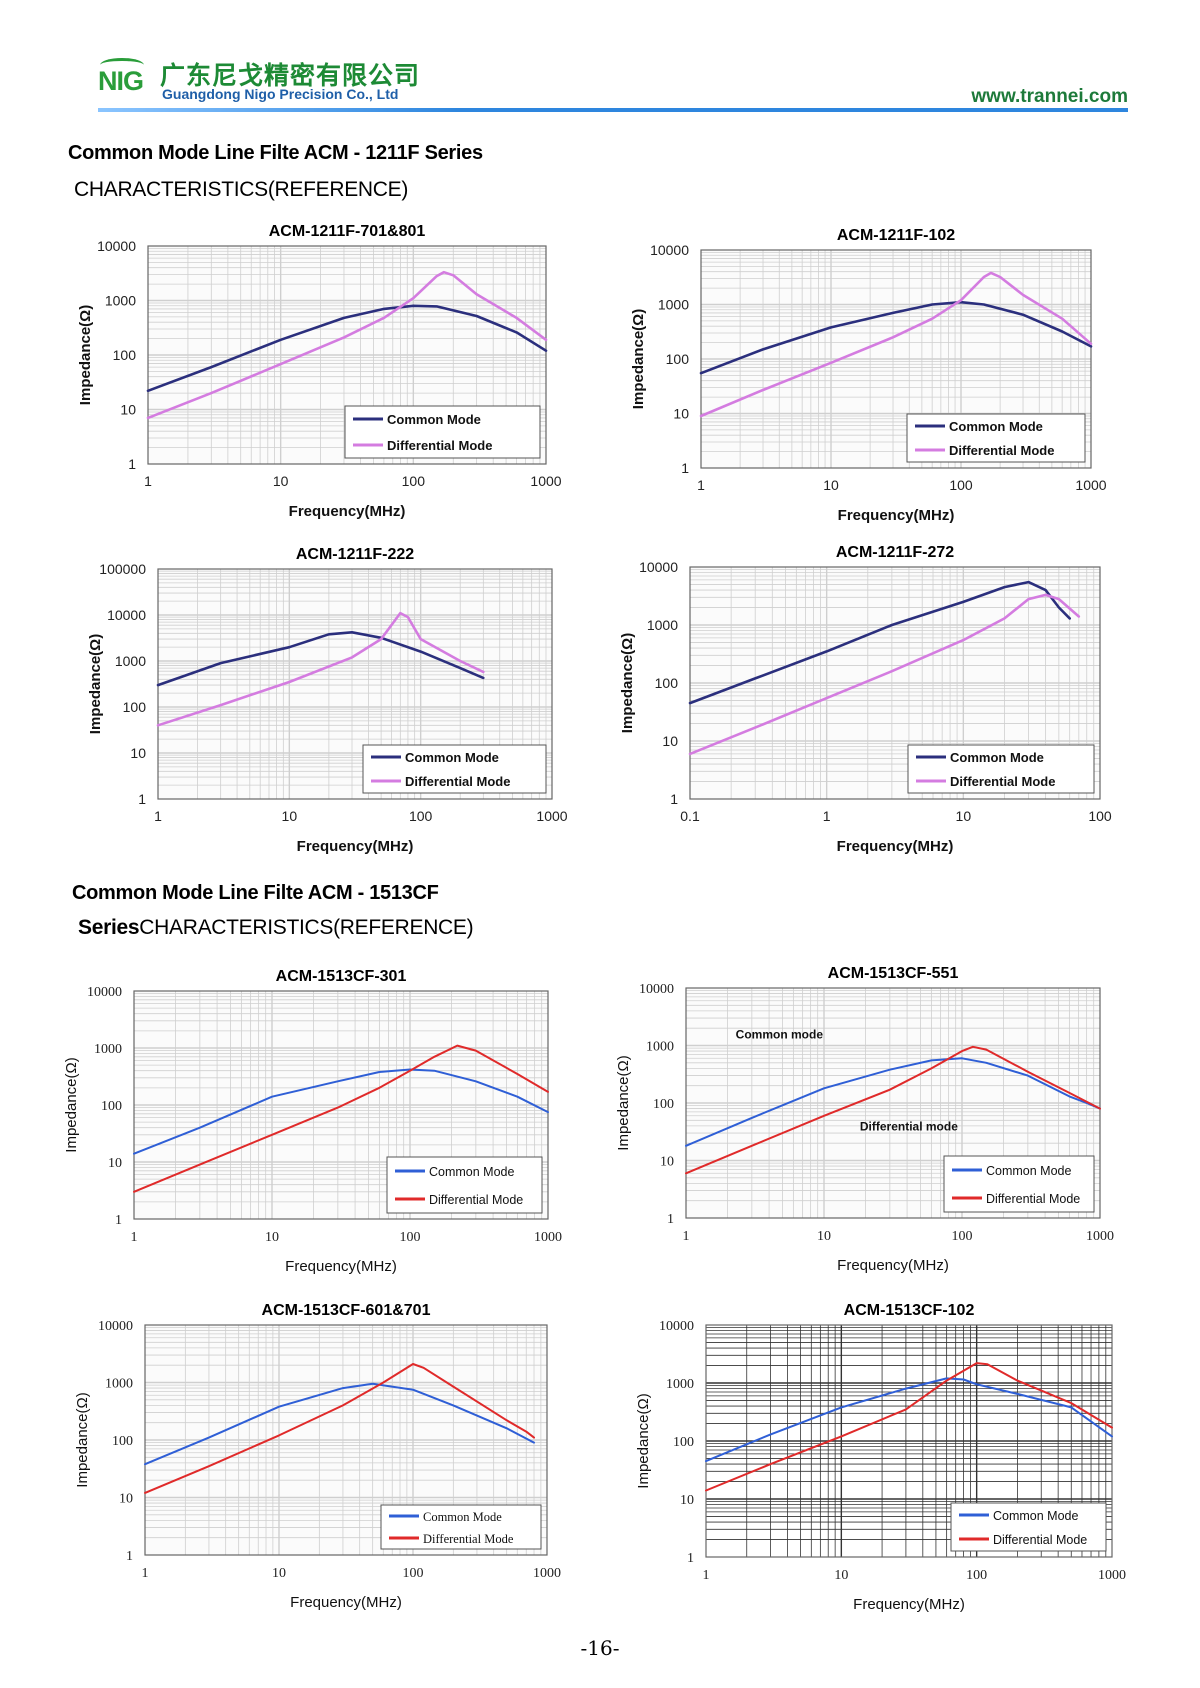 The height and width of the screenshot is (1688, 1200). Describe the element at coordinates (690, 816) in the screenshot. I see `x-tick-label: 0.1` at that location.